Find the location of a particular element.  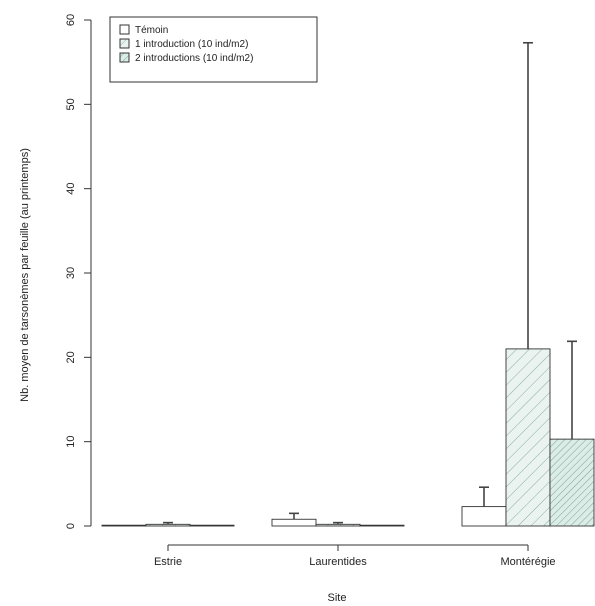

y-tick-label: 30 is located at coordinates (71, 273).